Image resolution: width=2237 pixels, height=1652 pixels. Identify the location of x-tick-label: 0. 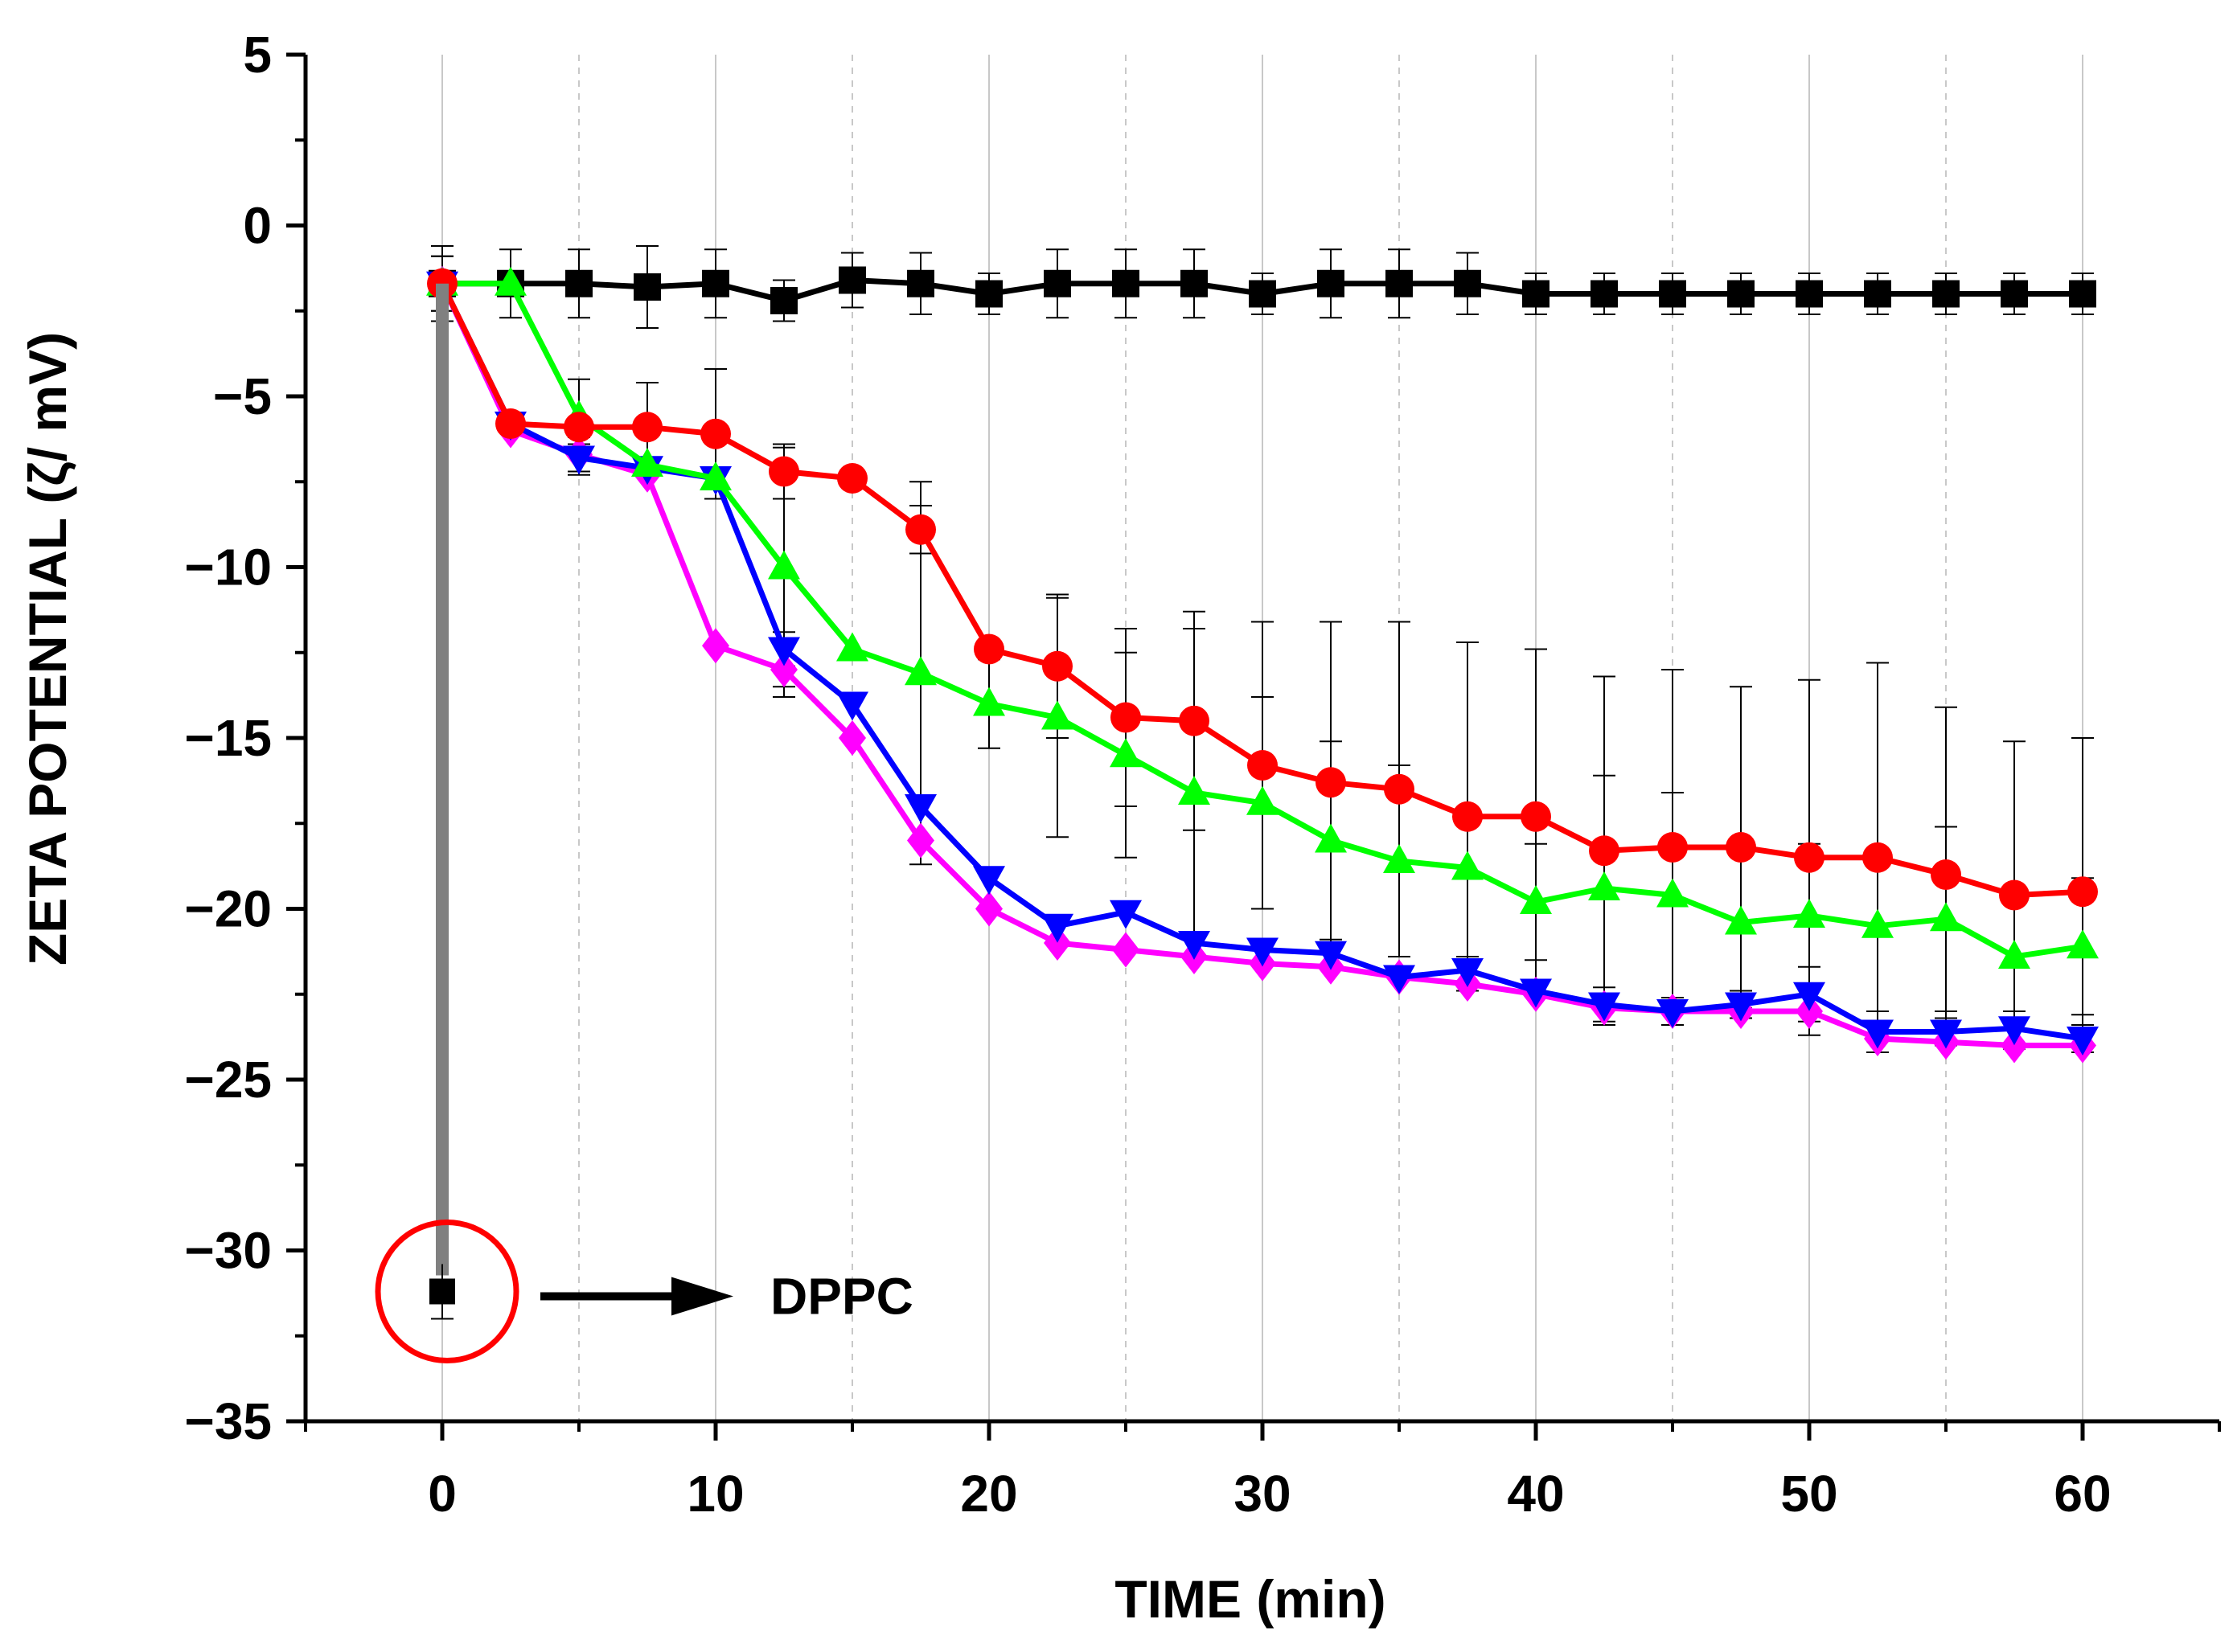
(442, 1494).